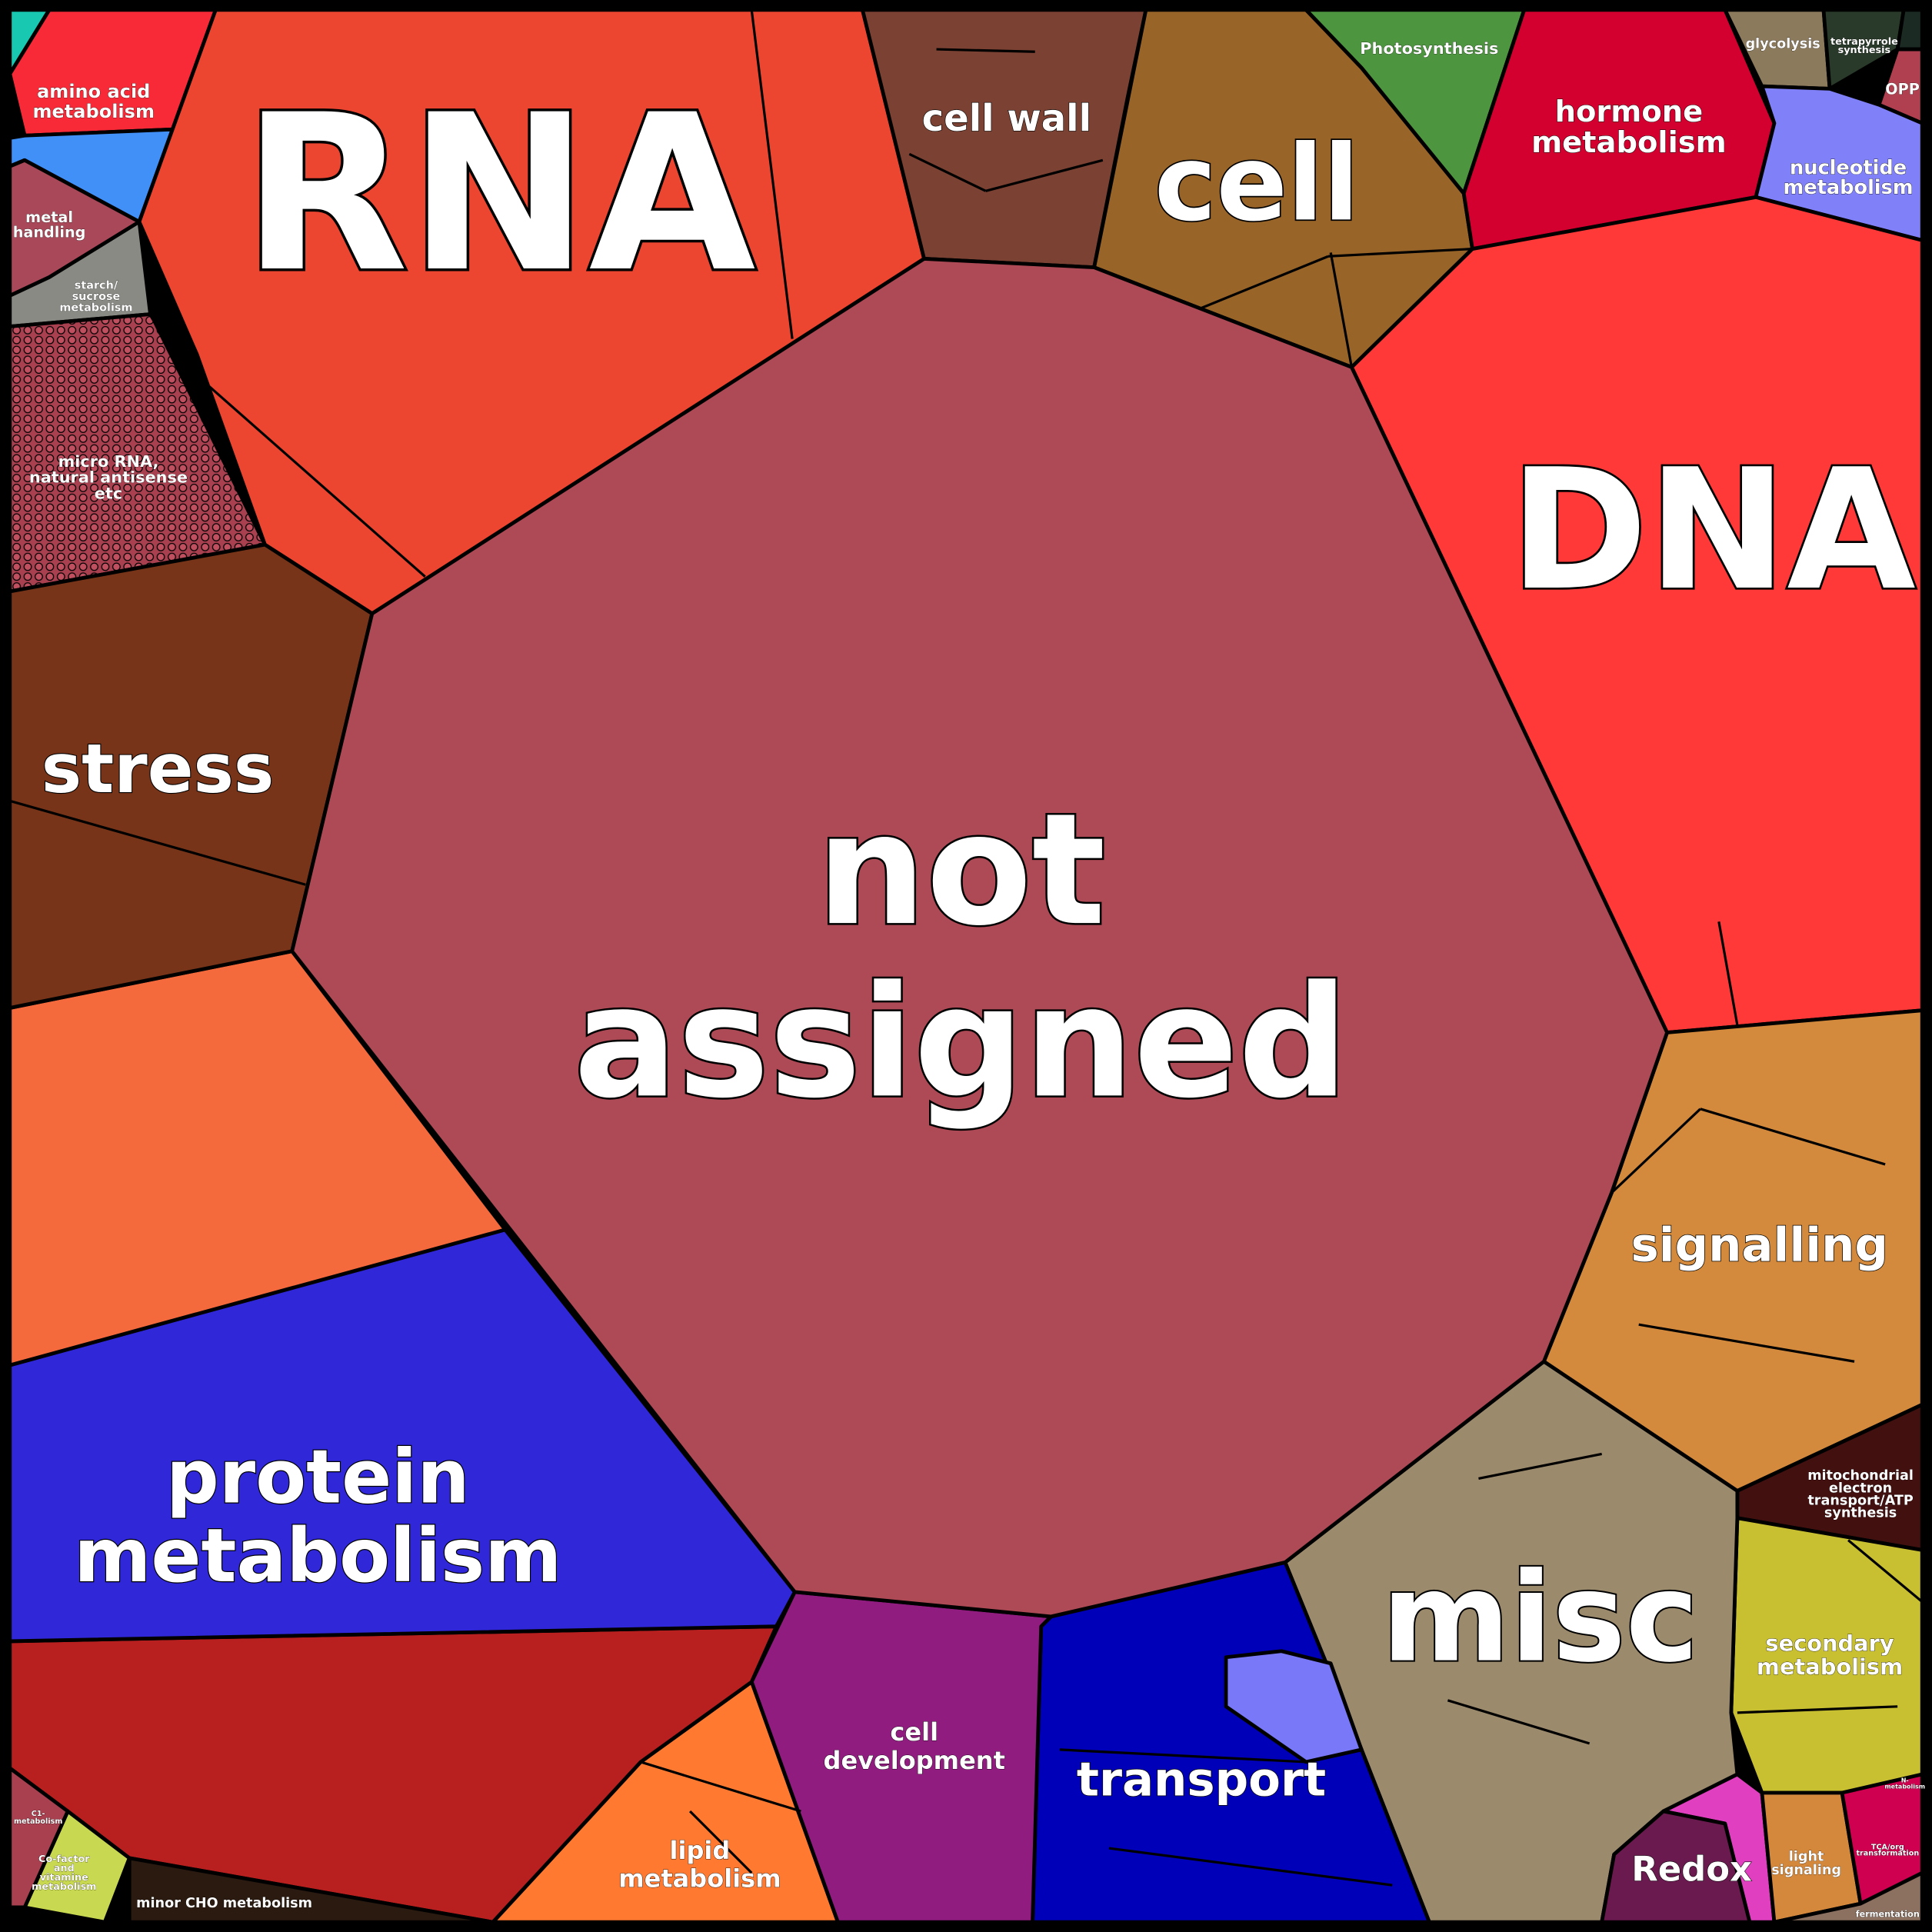 This screenshot has width=1932, height=1932. Describe the element at coordinates (1429, 48) in the screenshot. I see `region-label: Photosynthesis` at that location.